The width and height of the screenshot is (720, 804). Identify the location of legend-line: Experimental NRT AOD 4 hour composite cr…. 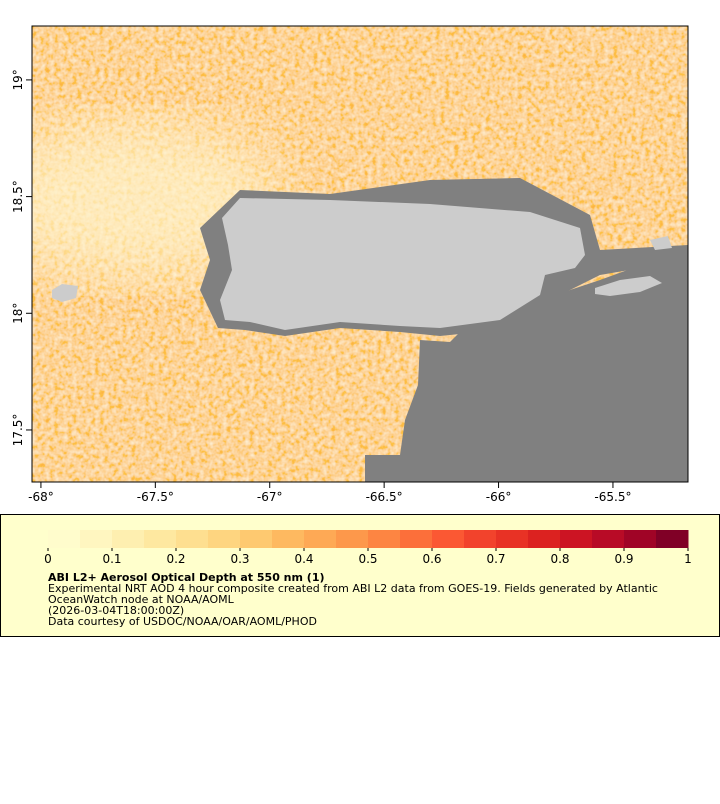
(353, 588).